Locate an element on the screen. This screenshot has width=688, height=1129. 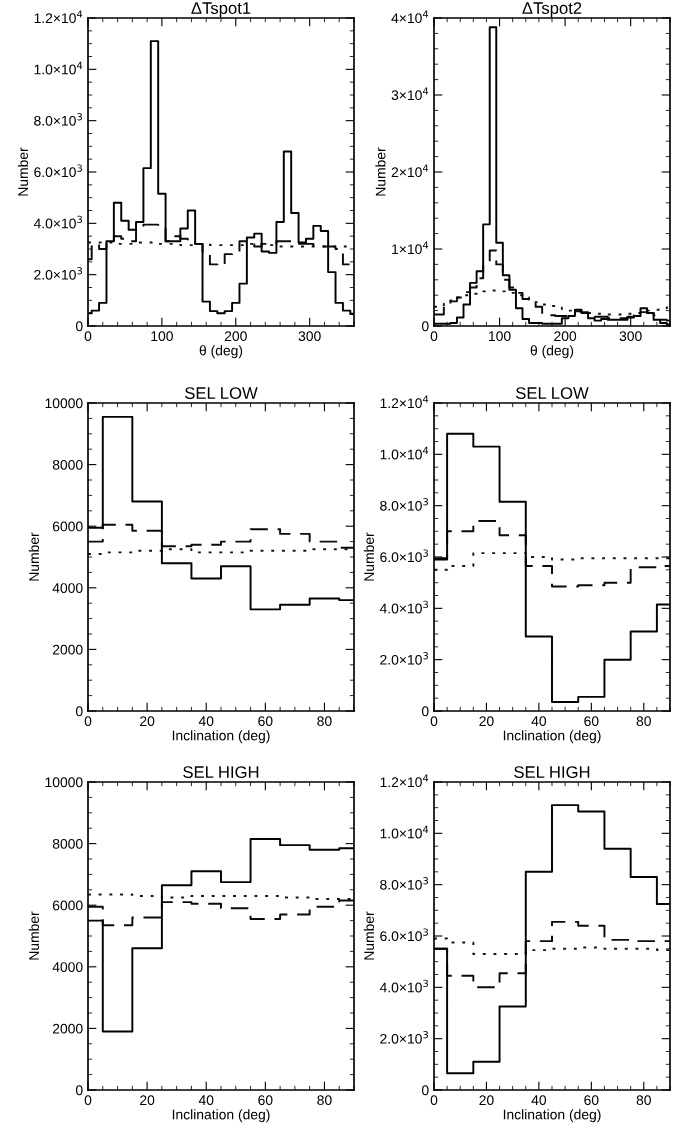
chart-title: ΔTspot1 is located at coordinates (221, 10).